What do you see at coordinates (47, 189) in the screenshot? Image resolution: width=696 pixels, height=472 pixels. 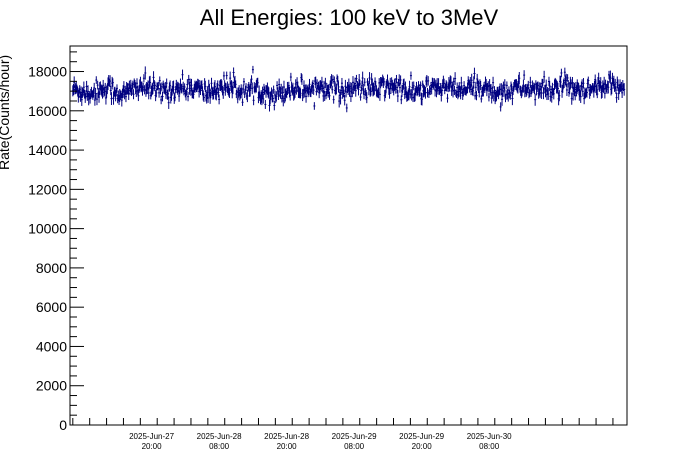 I see `y-tick-label: 12000` at bounding box center [47, 189].